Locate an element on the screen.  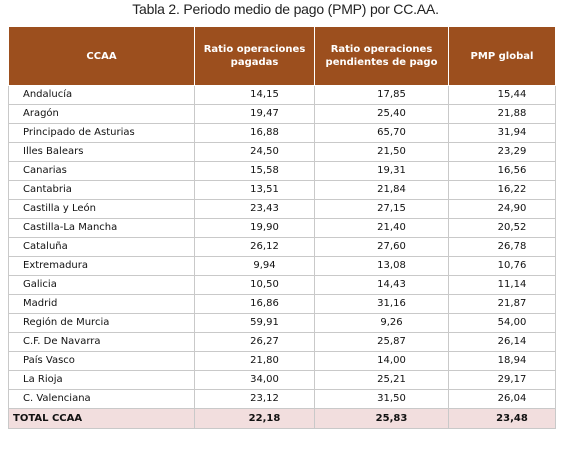
table-row: Madrid 16,86 31,16 21,87 is located at coordinates (282, 304).